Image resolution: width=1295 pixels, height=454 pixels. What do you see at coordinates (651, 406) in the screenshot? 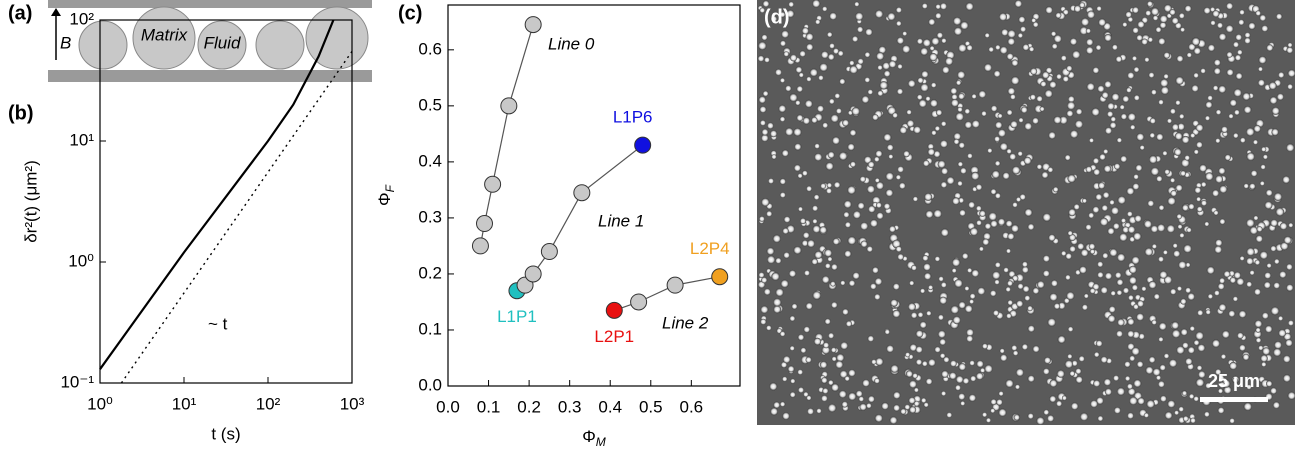
I see `x-tick-label: 0.5` at bounding box center [651, 406].